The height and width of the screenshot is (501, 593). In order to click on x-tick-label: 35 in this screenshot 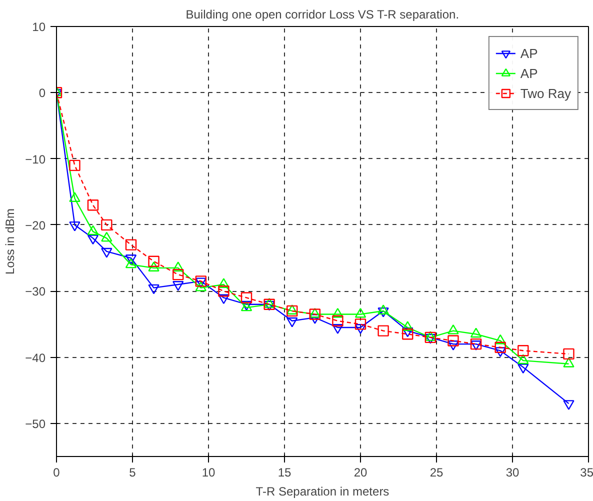, I will do `click(586, 473)`.